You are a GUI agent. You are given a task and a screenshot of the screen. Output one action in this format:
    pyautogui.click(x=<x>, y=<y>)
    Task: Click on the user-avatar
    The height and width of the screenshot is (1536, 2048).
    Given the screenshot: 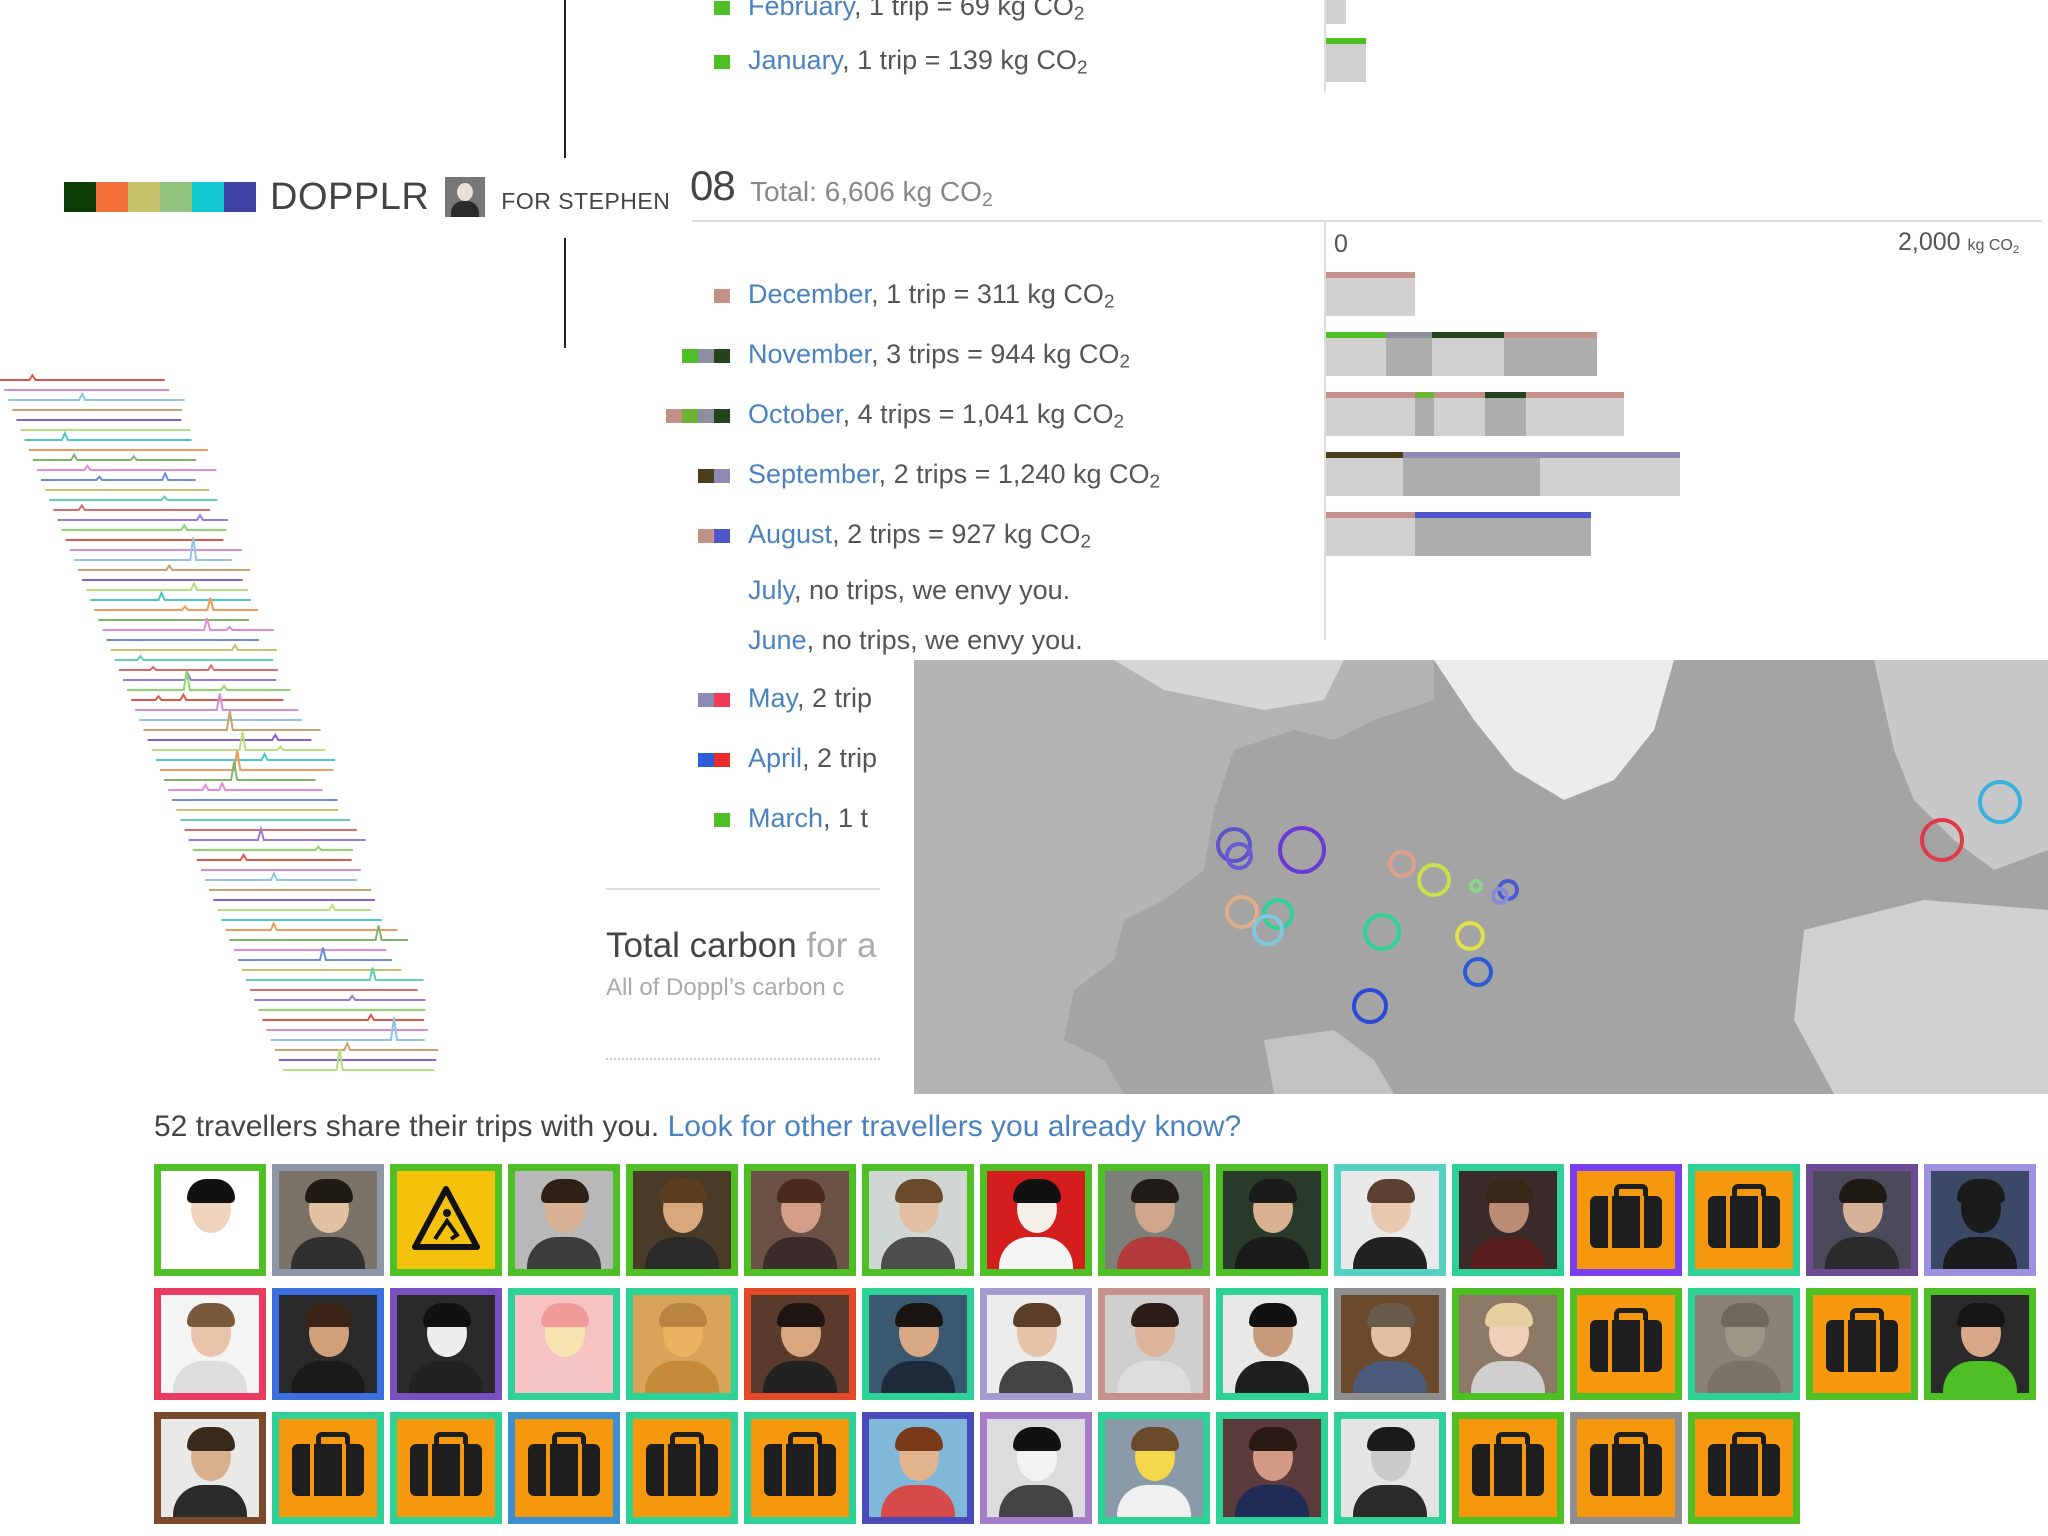 What is the action you would take?
    pyautogui.click(x=465, y=197)
    